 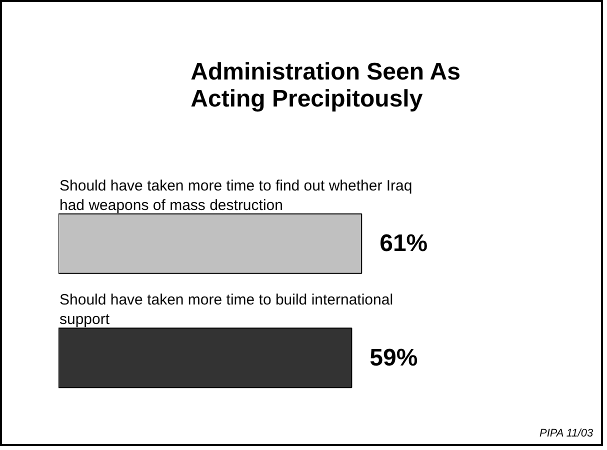 I want to click on y-tick-label: Should have taken more time to find out whether Iraq had weapons of mass destruction, so click(x=236, y=195).